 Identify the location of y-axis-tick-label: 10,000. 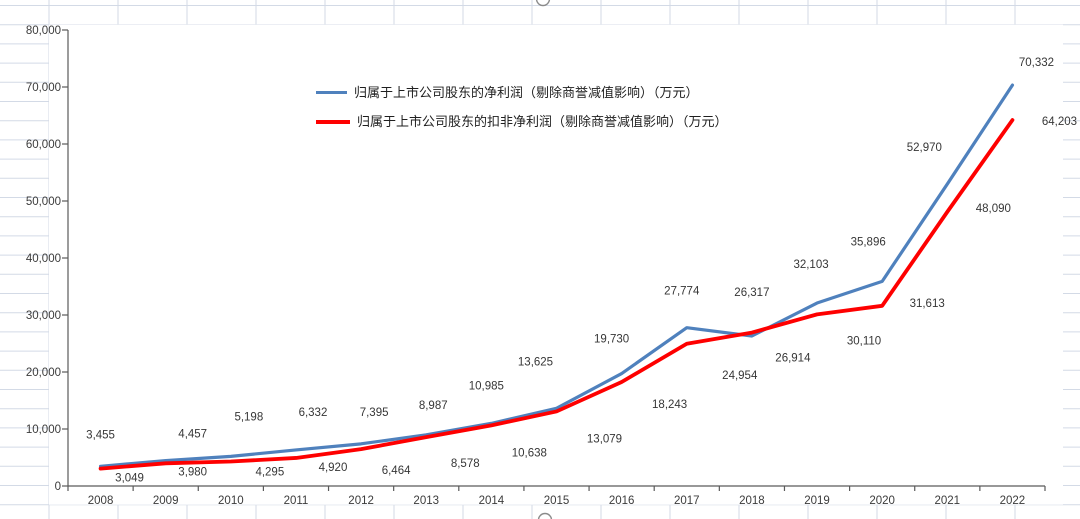
(43, 430).